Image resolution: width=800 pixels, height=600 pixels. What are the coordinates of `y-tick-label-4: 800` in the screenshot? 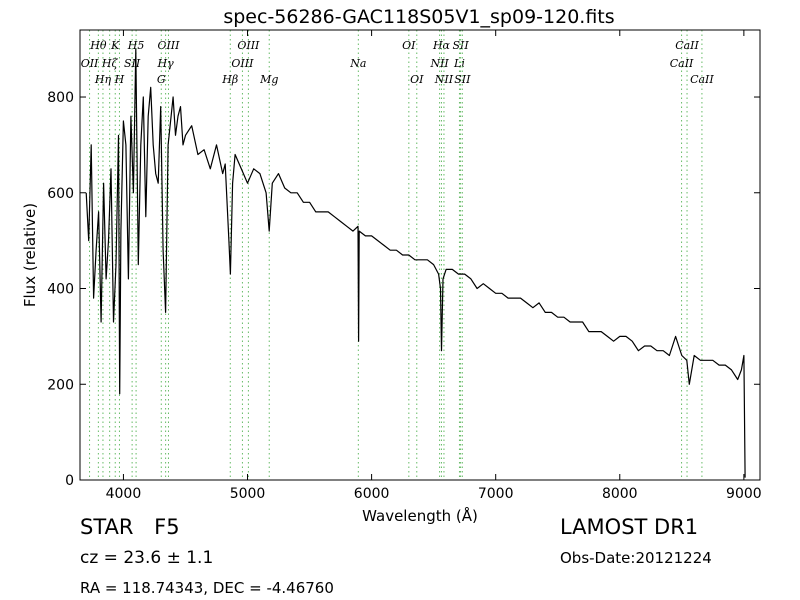 It's located at (60, 98).